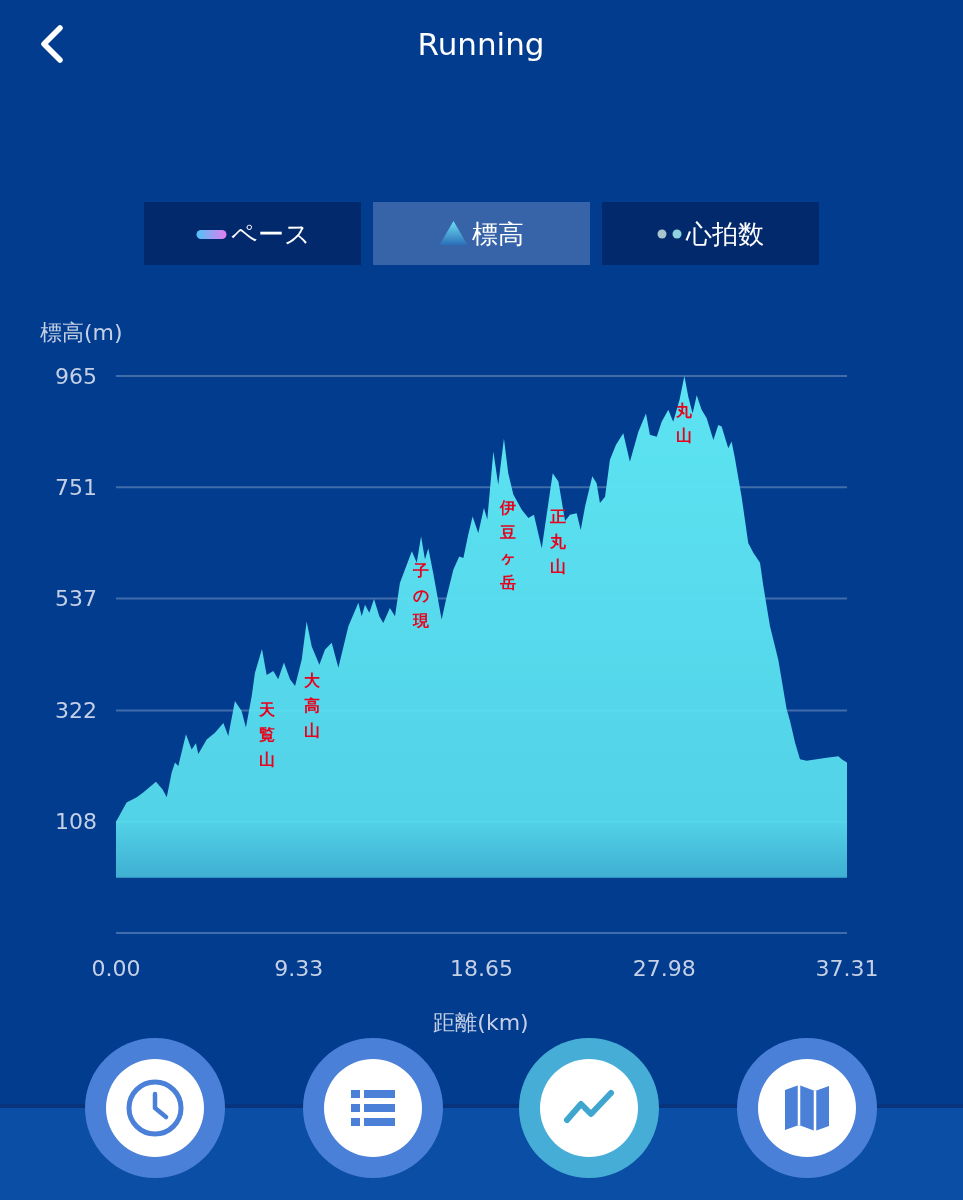  I want to click on x-axis-title: 距離(km), so click(481, 1022).